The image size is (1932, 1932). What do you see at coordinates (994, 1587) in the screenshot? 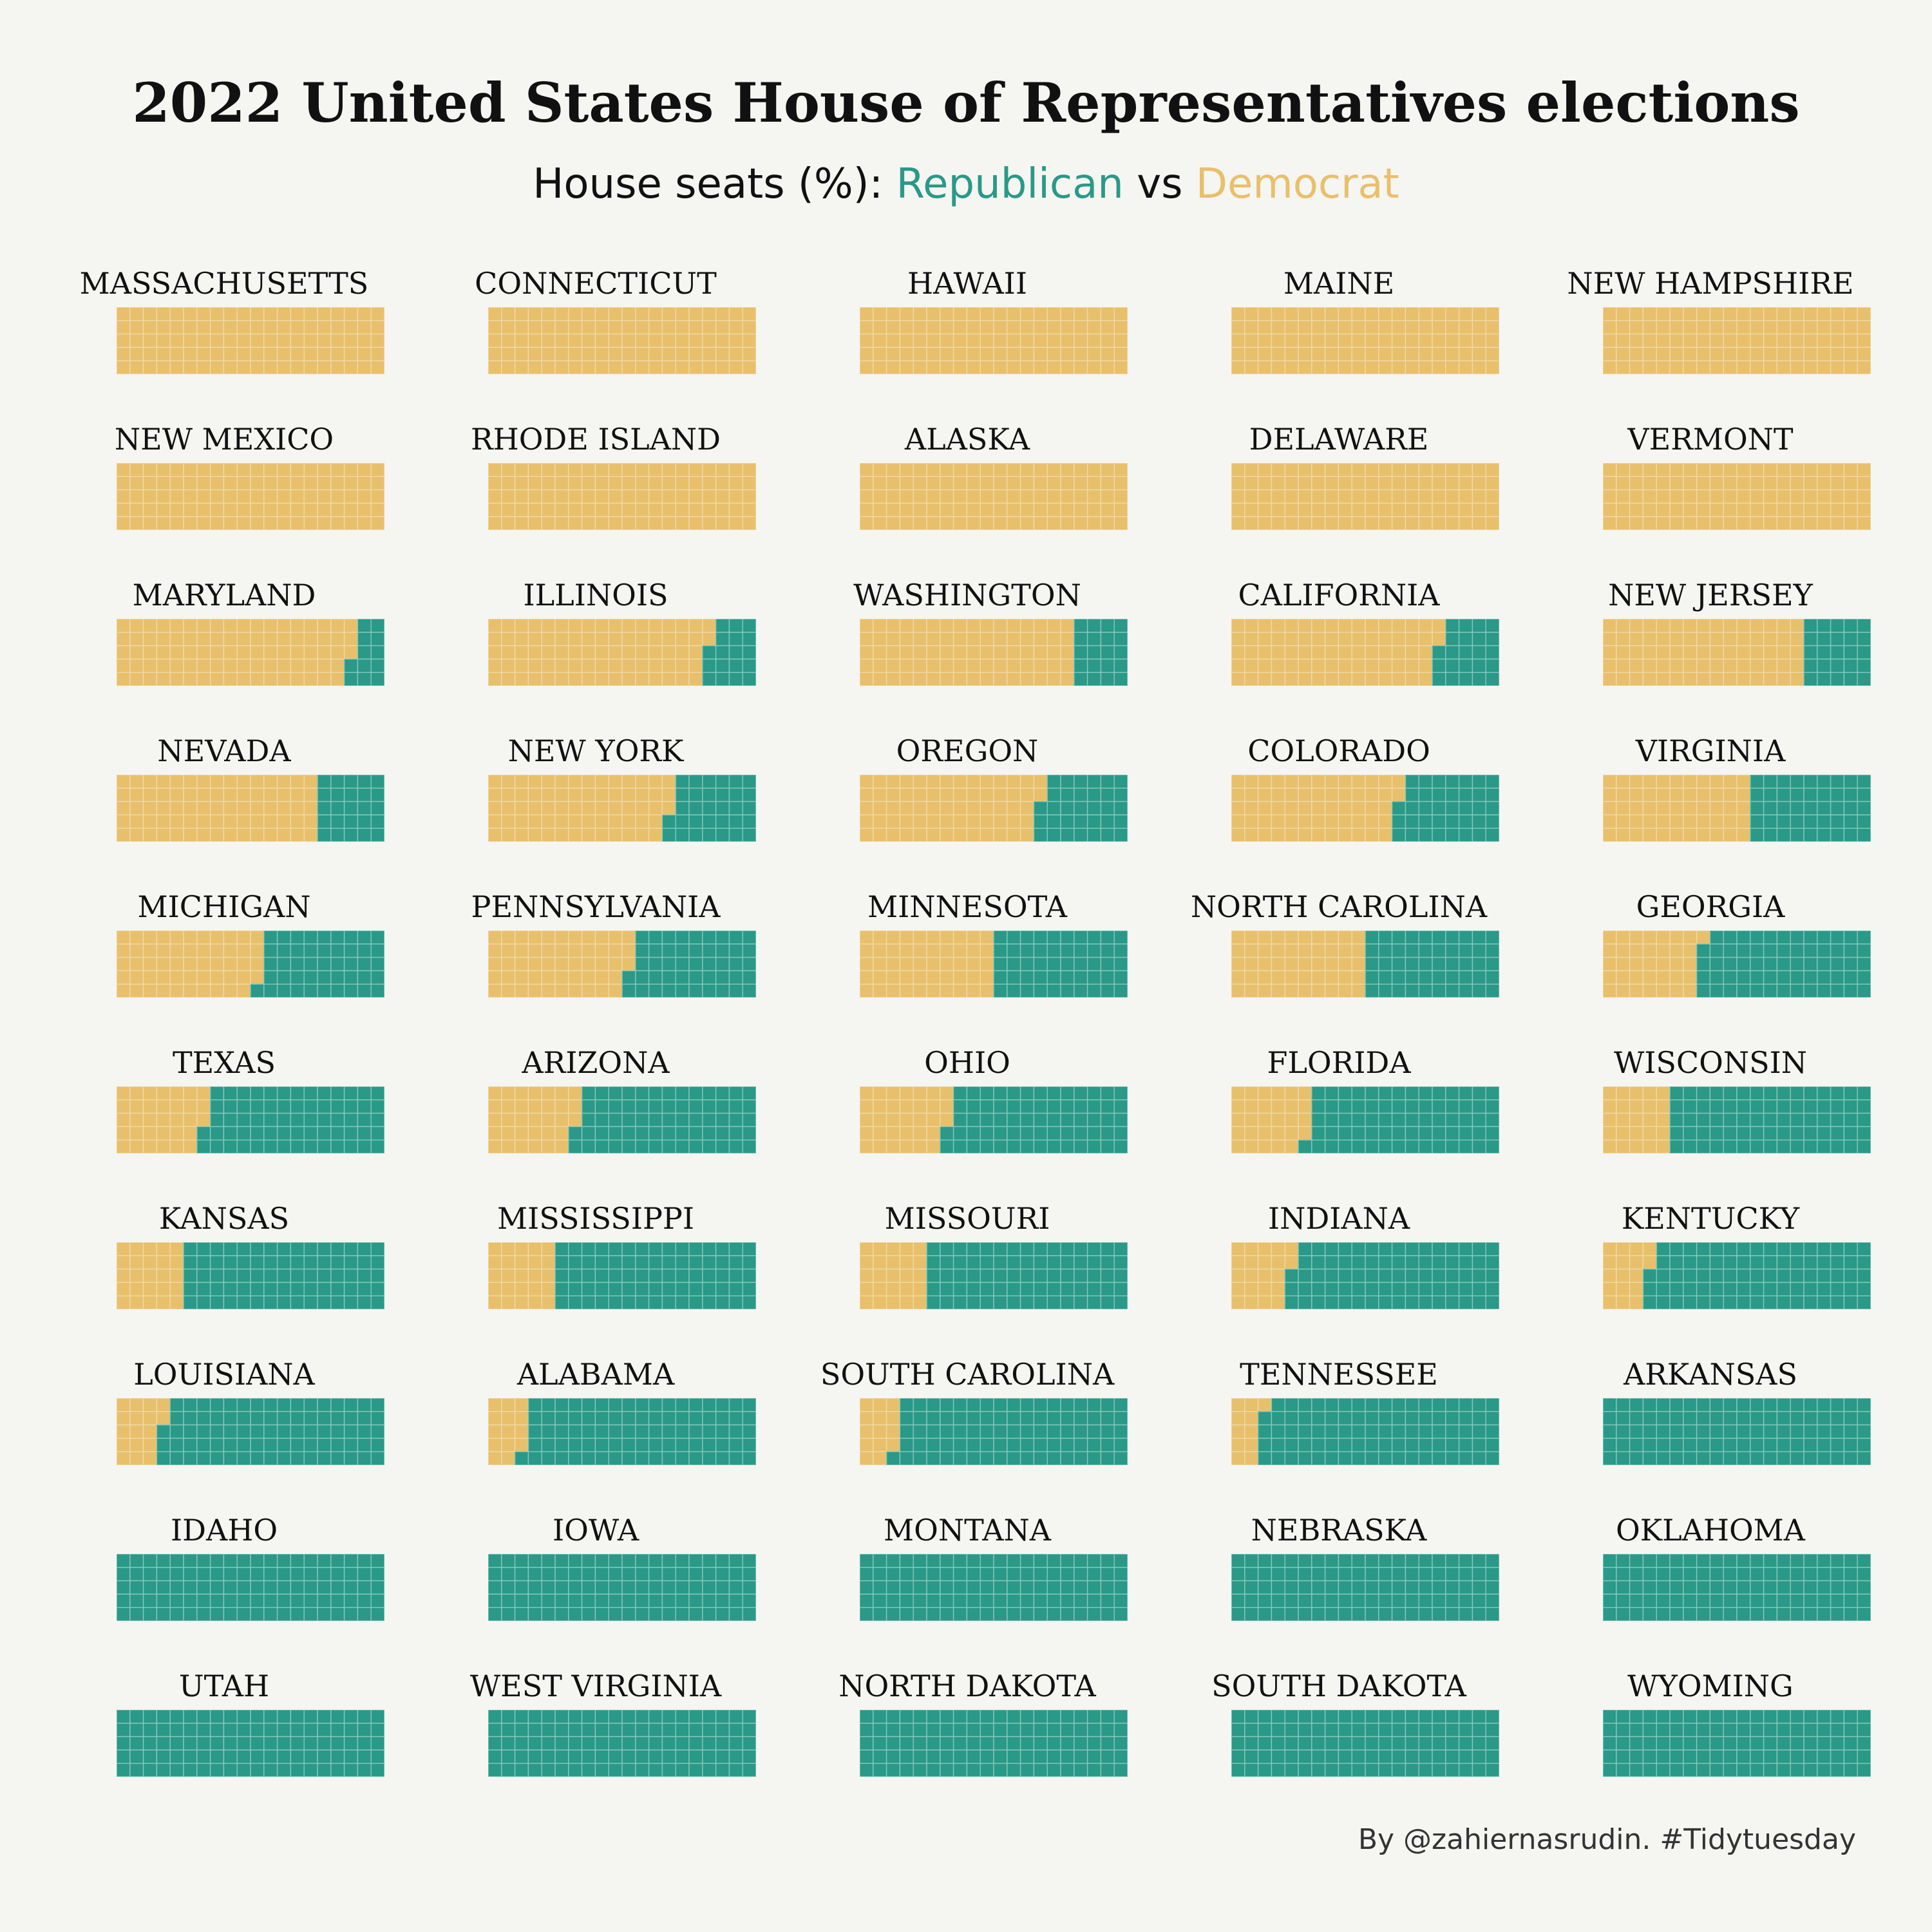
I see `waffle-montana` at bounding box center [994, 1587].